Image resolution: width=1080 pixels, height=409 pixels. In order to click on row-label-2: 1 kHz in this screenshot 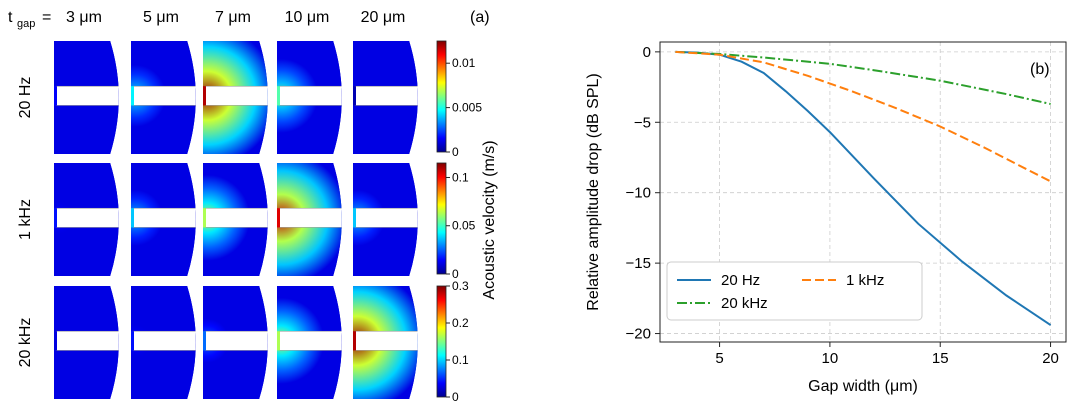, I will do `click(25, 219)`.